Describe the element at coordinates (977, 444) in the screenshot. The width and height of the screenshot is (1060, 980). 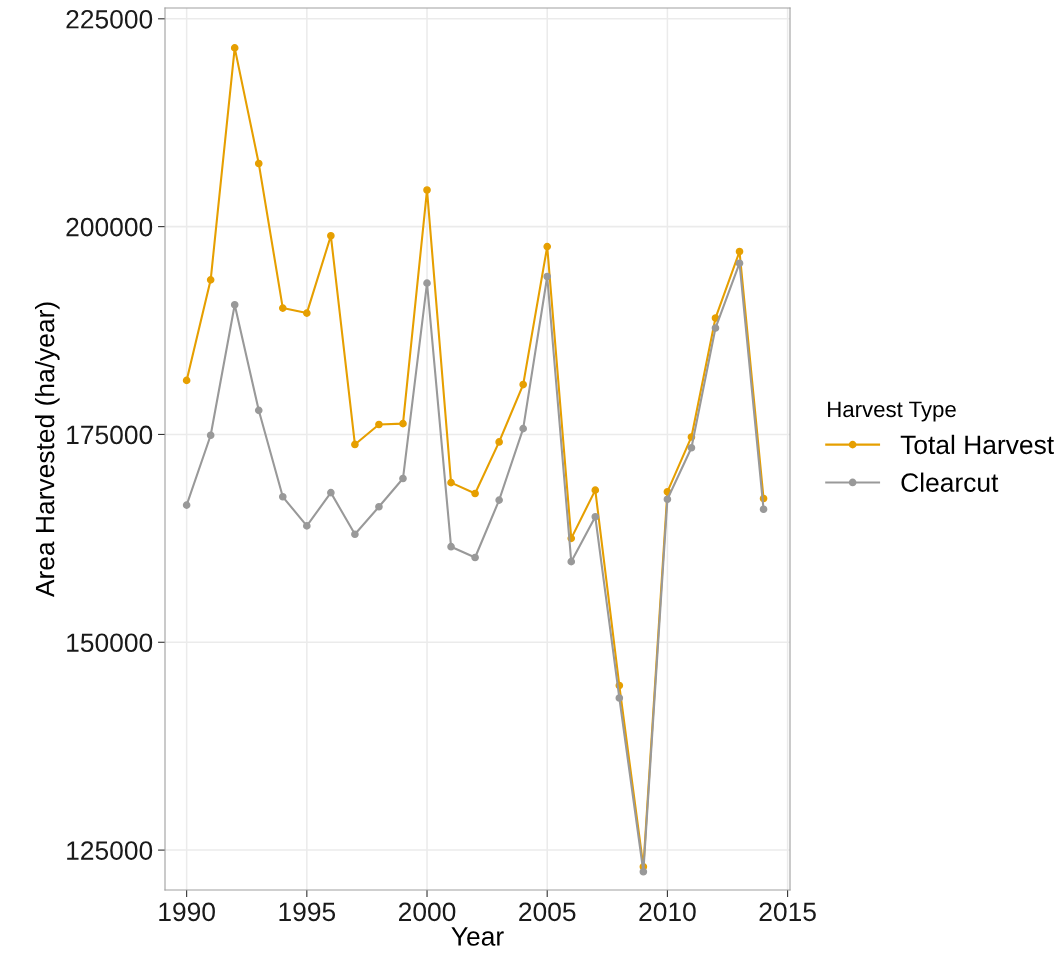
I see `legend-label: Total Harvest` at that location.